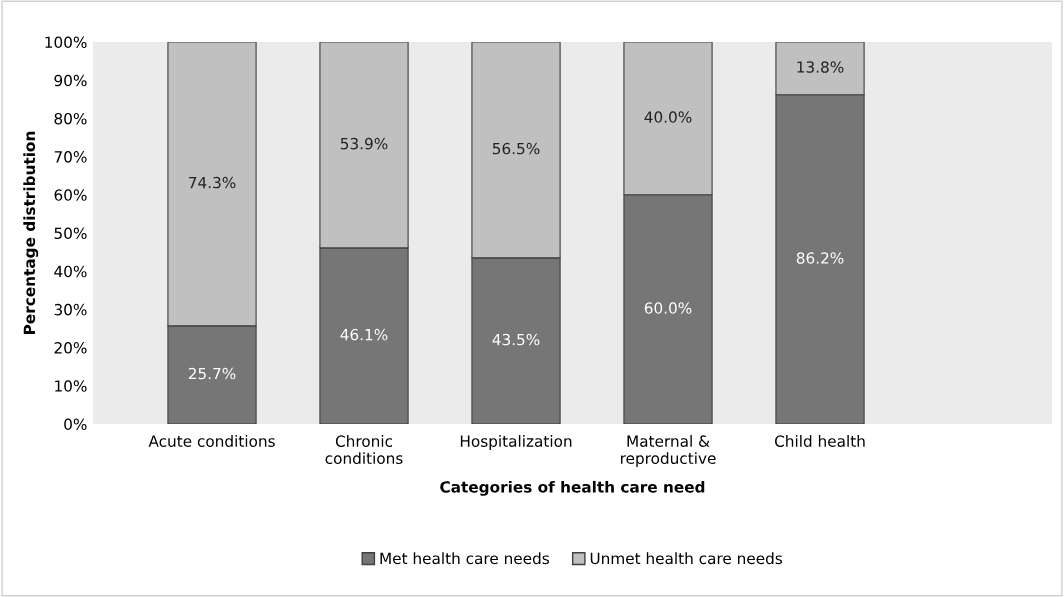 This screenshot has width=1064, height=597. Describe the element at coordinates (820, 258) in the screenshot. I see `text: 86.2%` at that location.